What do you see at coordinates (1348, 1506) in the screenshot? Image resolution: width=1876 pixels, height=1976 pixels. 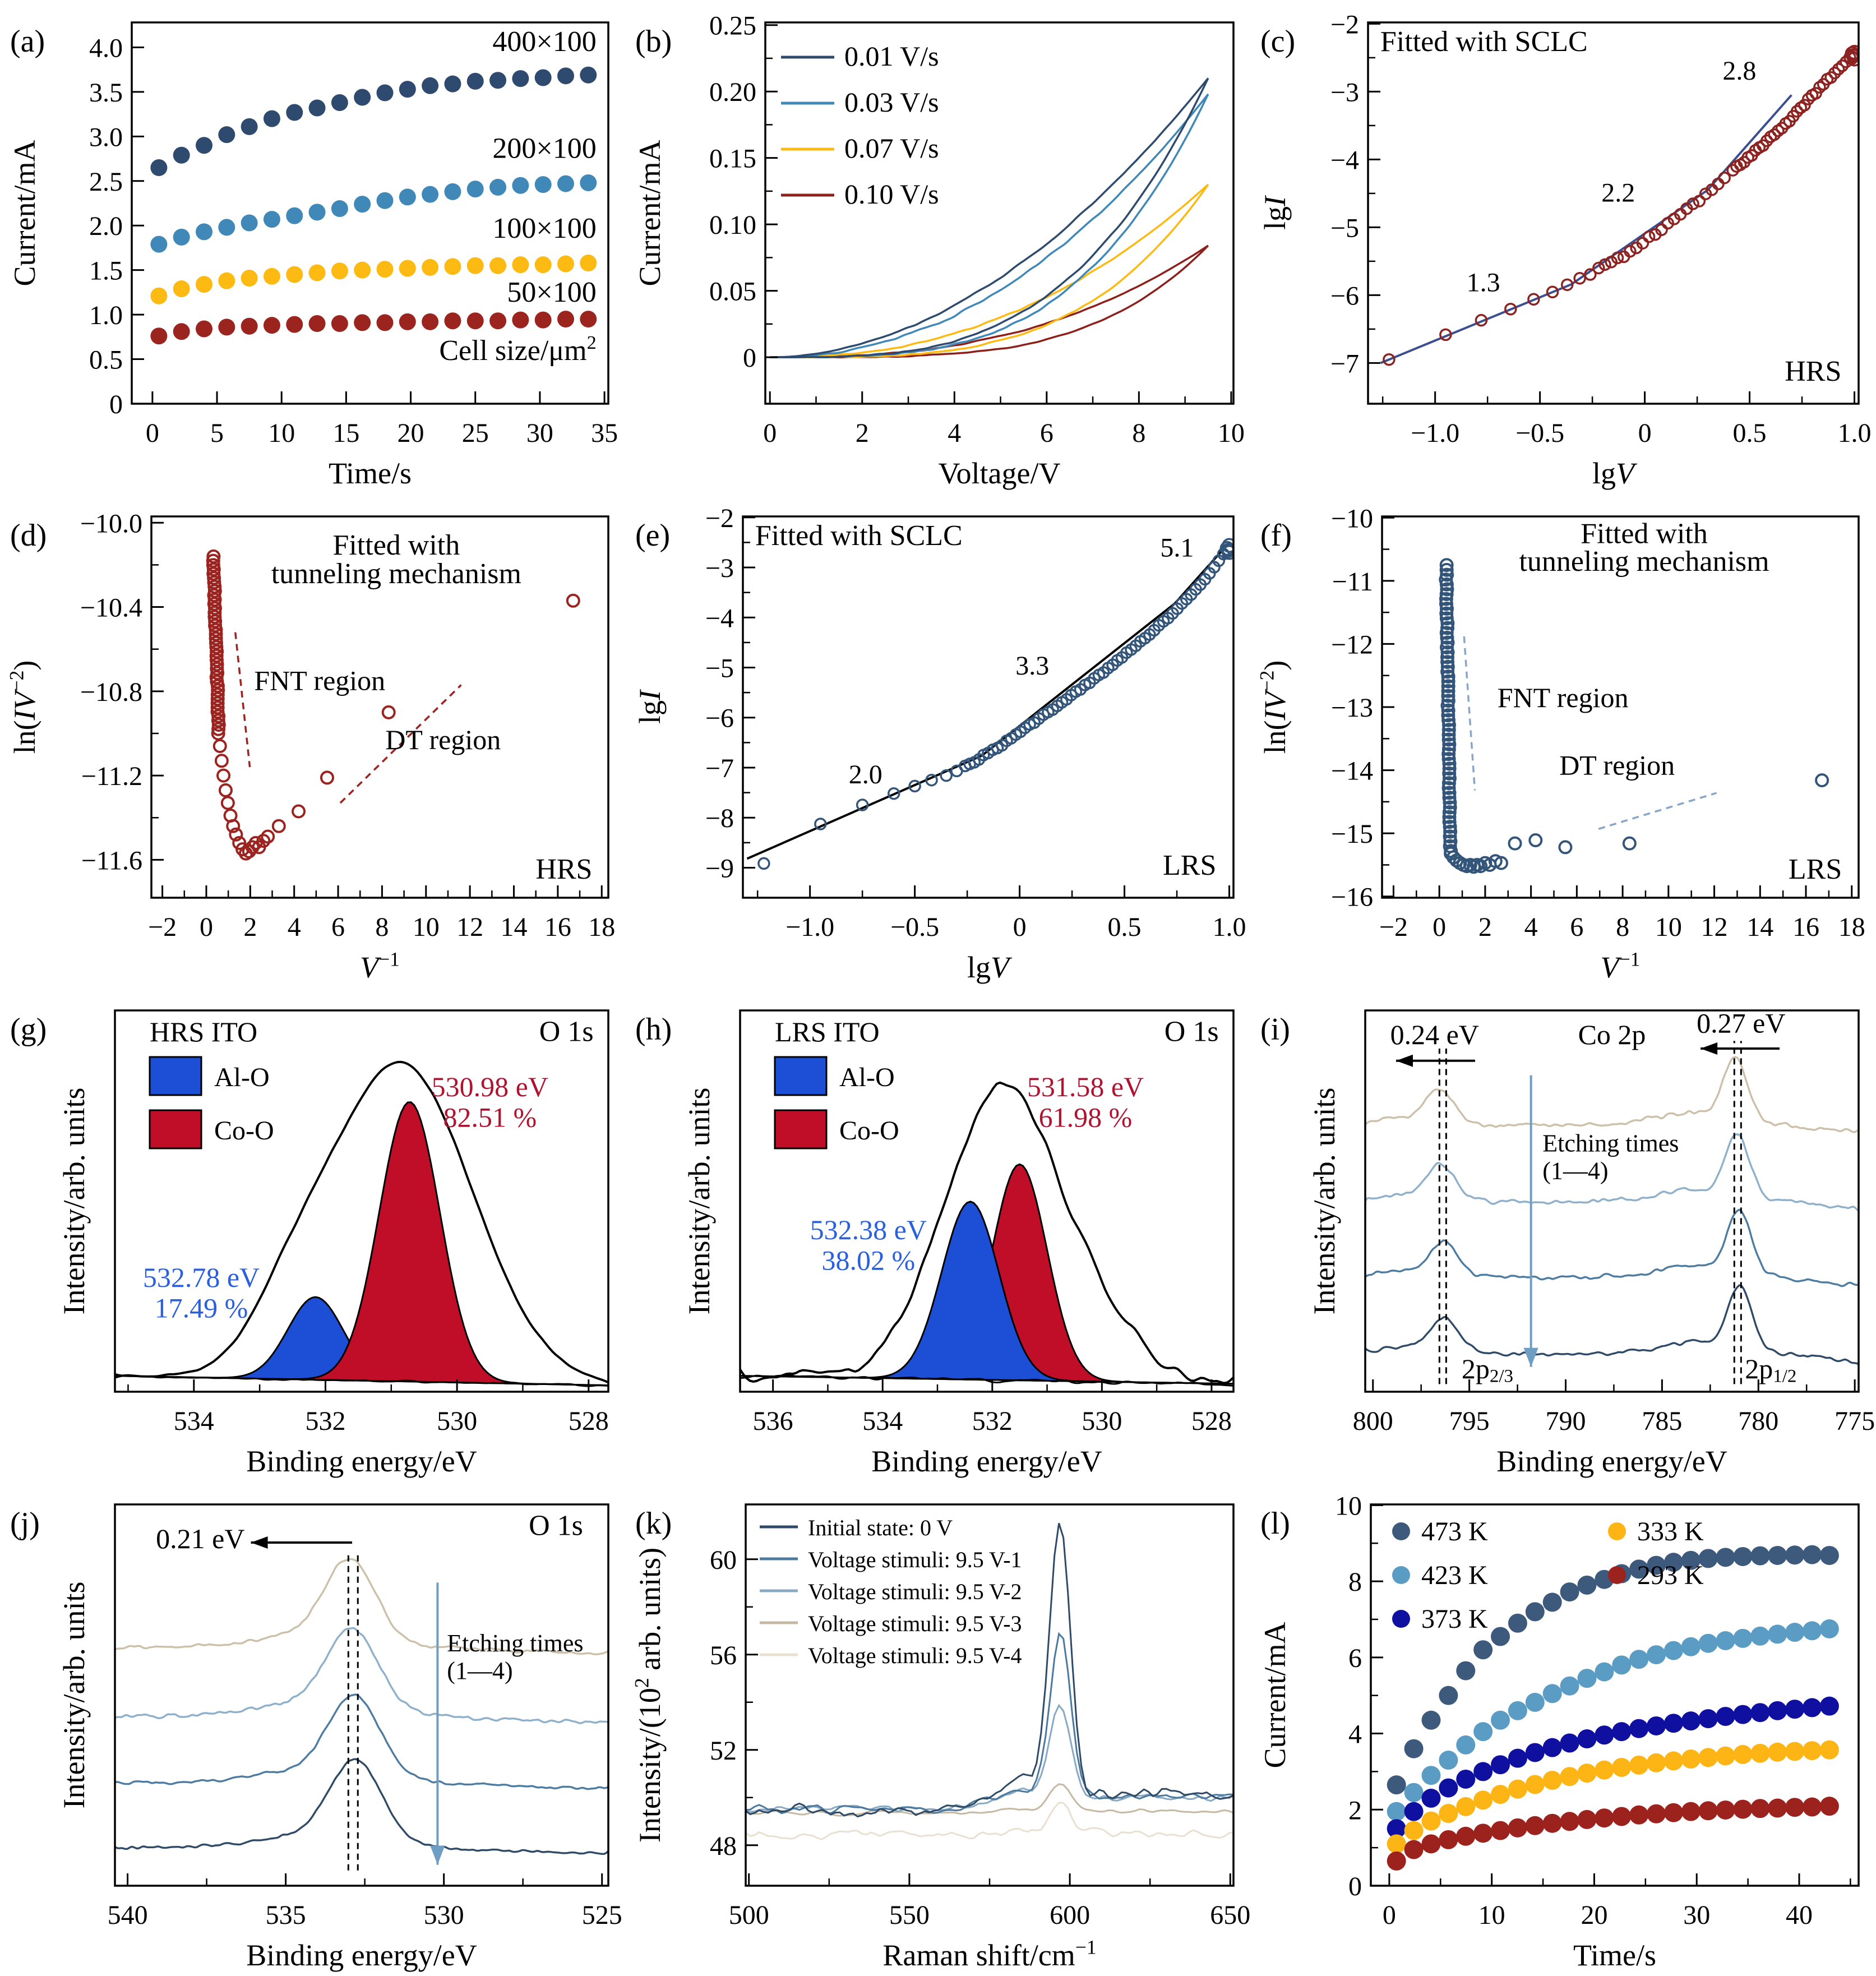 I see `y-tick-label: 10` at bounding box center [1348, 1506].